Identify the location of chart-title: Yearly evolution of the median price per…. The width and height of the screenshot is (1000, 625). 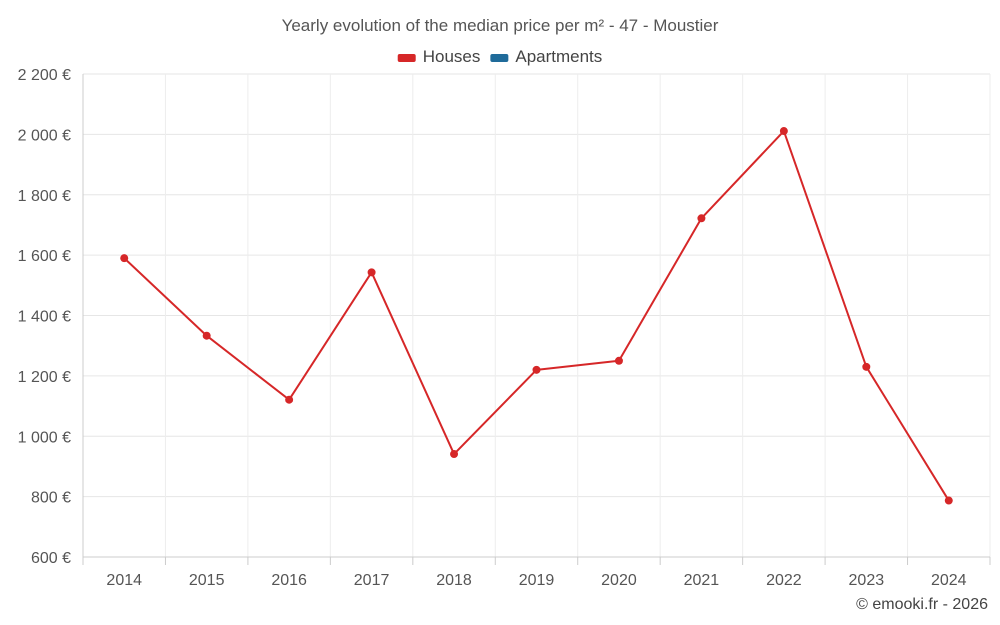
(500, 25).